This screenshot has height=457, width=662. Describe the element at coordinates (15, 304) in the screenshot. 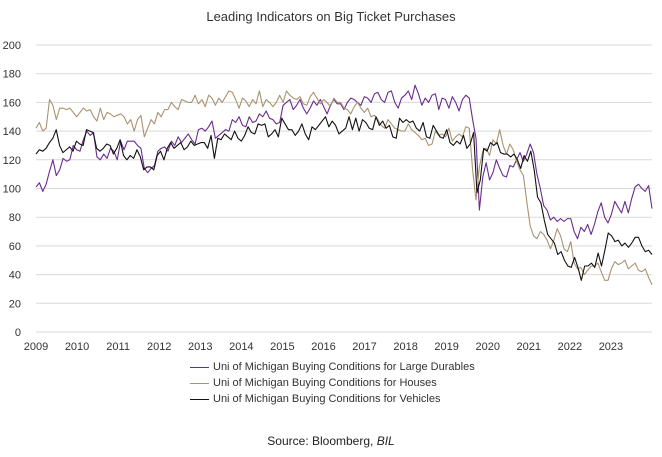

I see `y-tick-label: 20` at that location.